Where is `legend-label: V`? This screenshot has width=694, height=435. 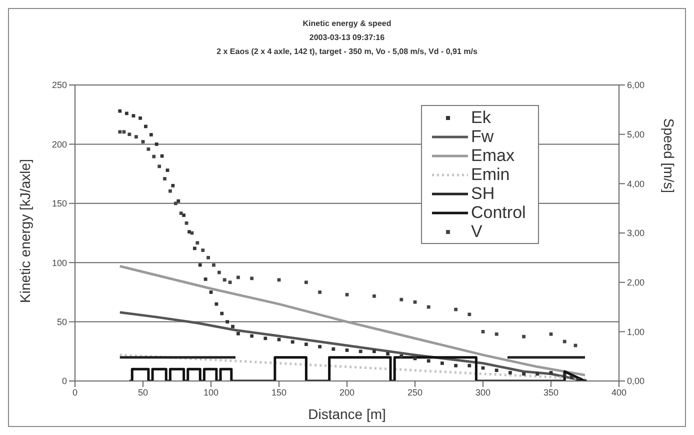
legend-label: V is located at coordinates (476, 231).